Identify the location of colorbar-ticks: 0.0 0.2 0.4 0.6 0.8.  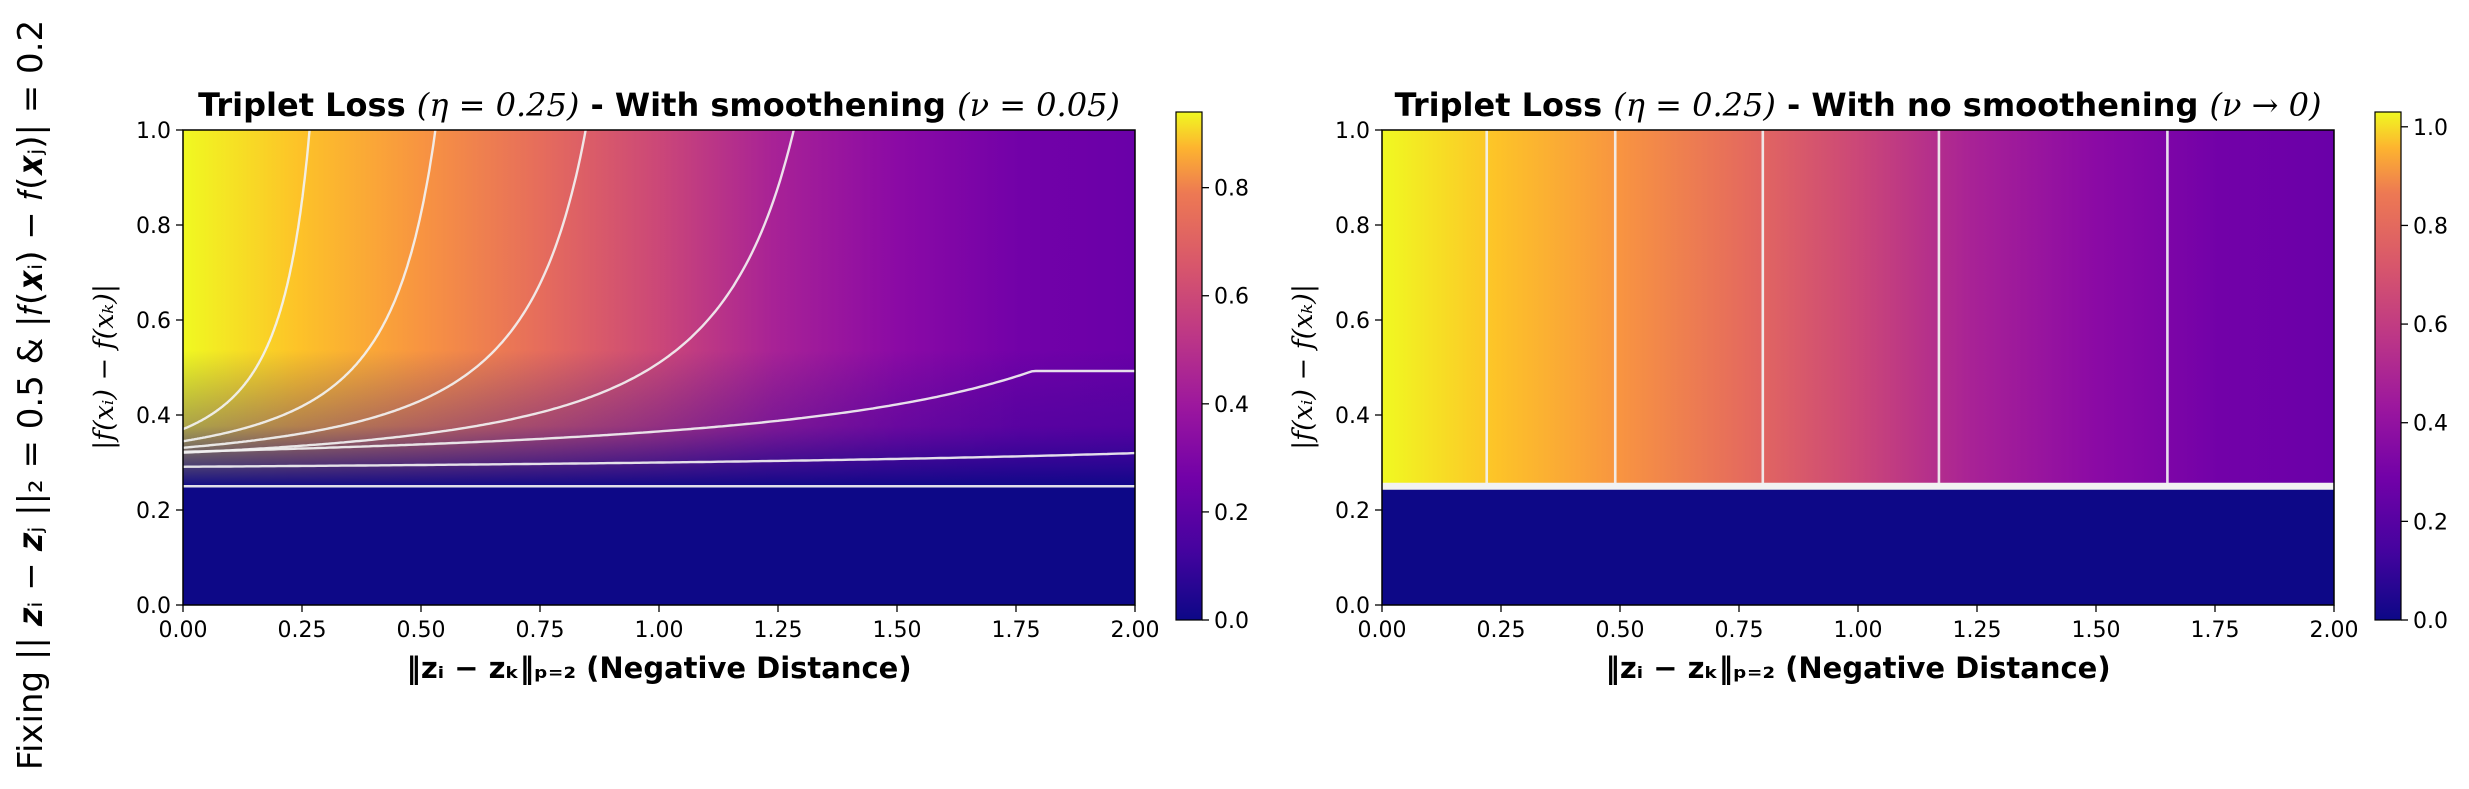
(1225, 405).